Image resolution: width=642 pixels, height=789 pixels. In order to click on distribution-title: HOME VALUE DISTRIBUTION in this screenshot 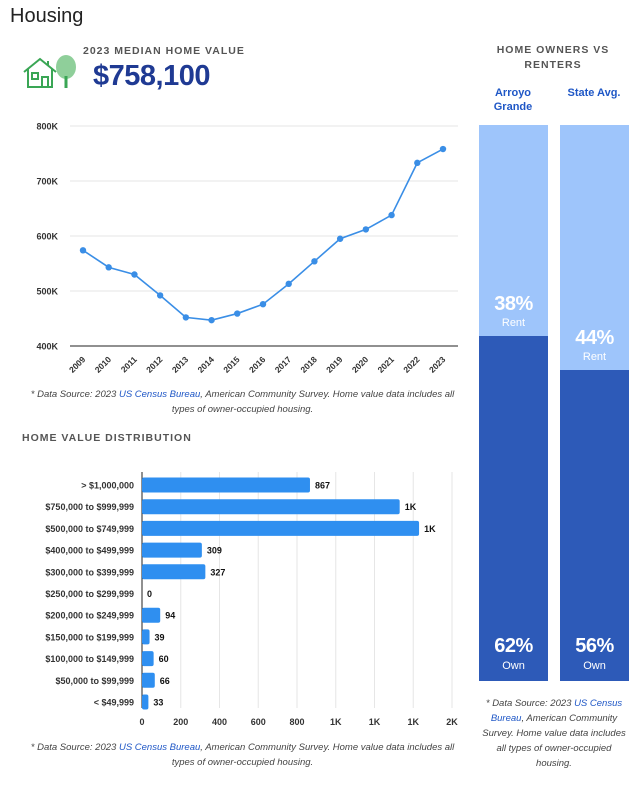, I will do `click(107, 438)`.